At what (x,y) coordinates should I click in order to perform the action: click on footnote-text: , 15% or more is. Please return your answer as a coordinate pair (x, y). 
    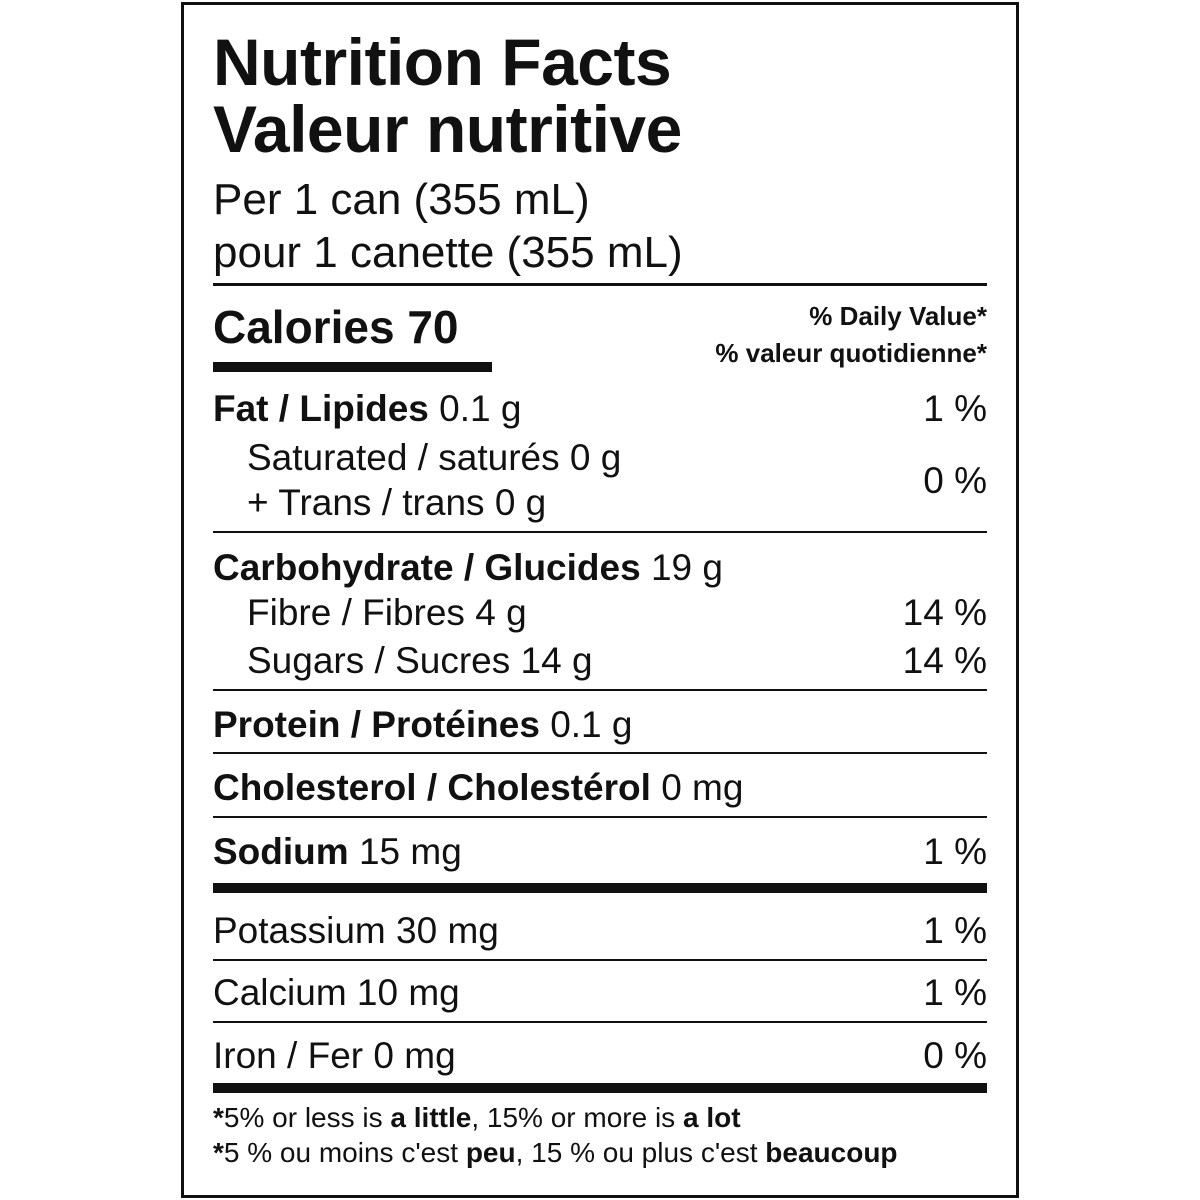
    Looking at the image, I should click on (577, 1117).